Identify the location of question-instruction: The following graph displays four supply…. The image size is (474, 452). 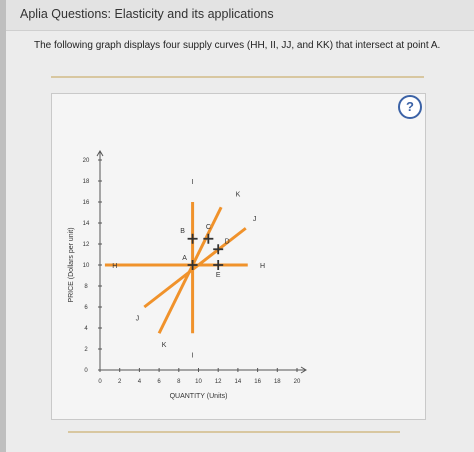
(237, 45).